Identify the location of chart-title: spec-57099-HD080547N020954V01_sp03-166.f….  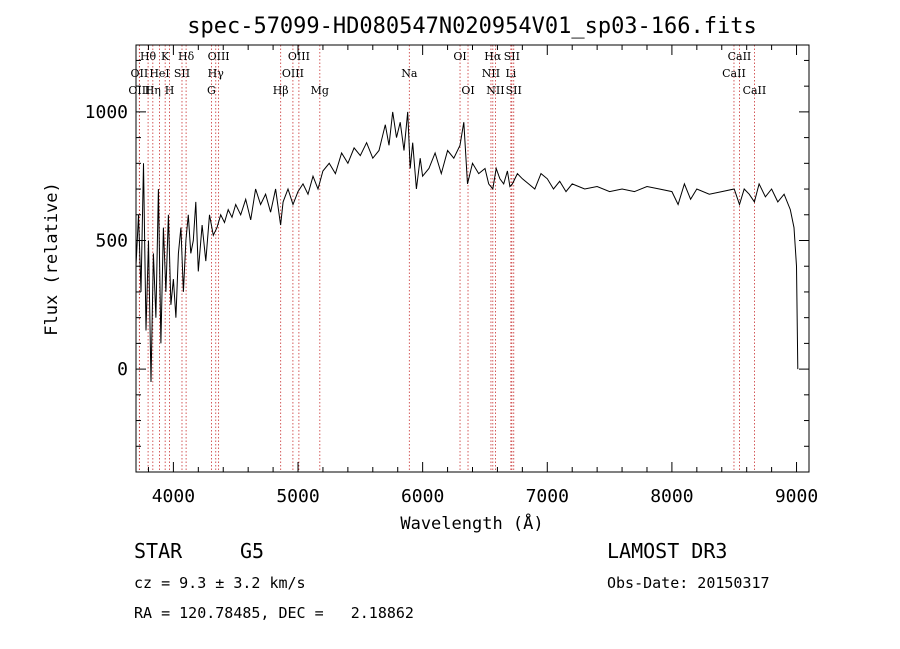
(472, 26).